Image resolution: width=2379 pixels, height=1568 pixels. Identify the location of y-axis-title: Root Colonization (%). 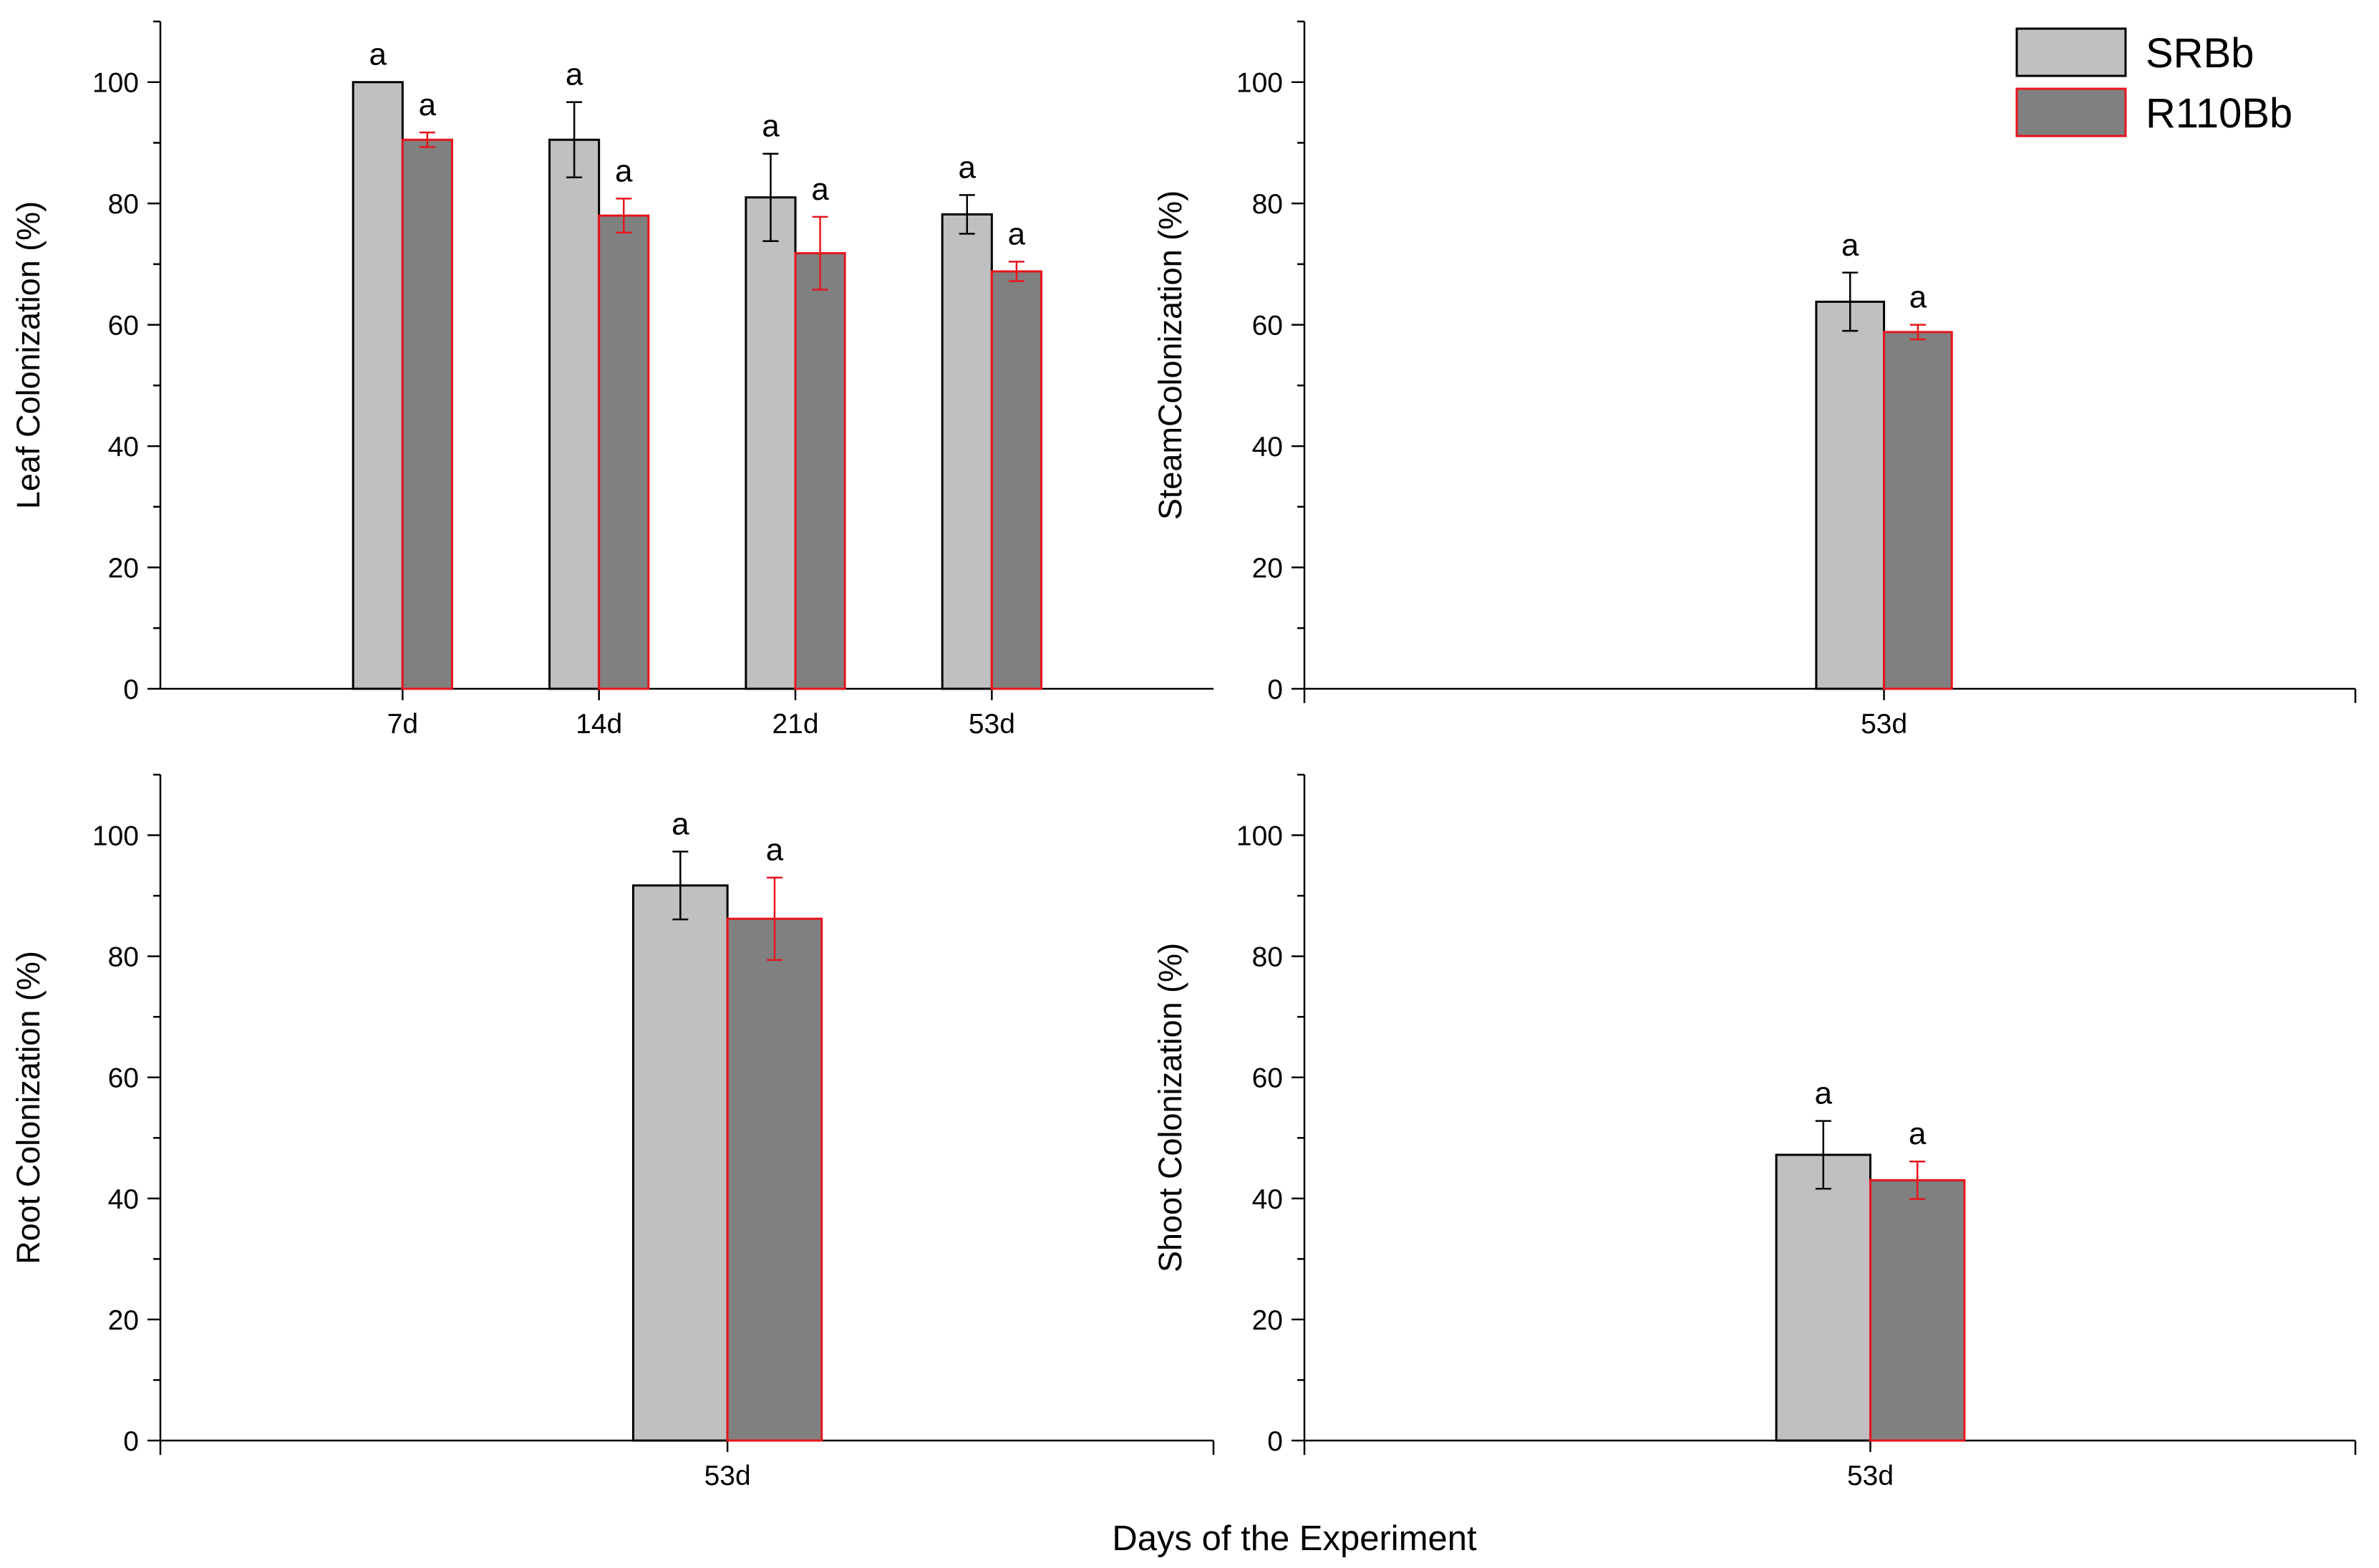
(28, 1107).